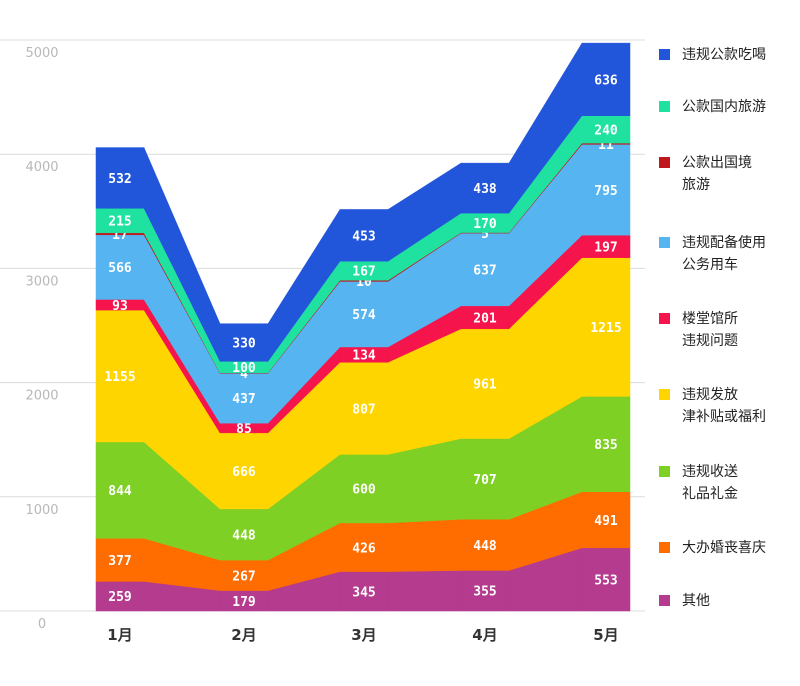  What do you see at coordinates (484, 592) in the screenshot?
I see `value-label: 355` at bounding box center [484, 592].